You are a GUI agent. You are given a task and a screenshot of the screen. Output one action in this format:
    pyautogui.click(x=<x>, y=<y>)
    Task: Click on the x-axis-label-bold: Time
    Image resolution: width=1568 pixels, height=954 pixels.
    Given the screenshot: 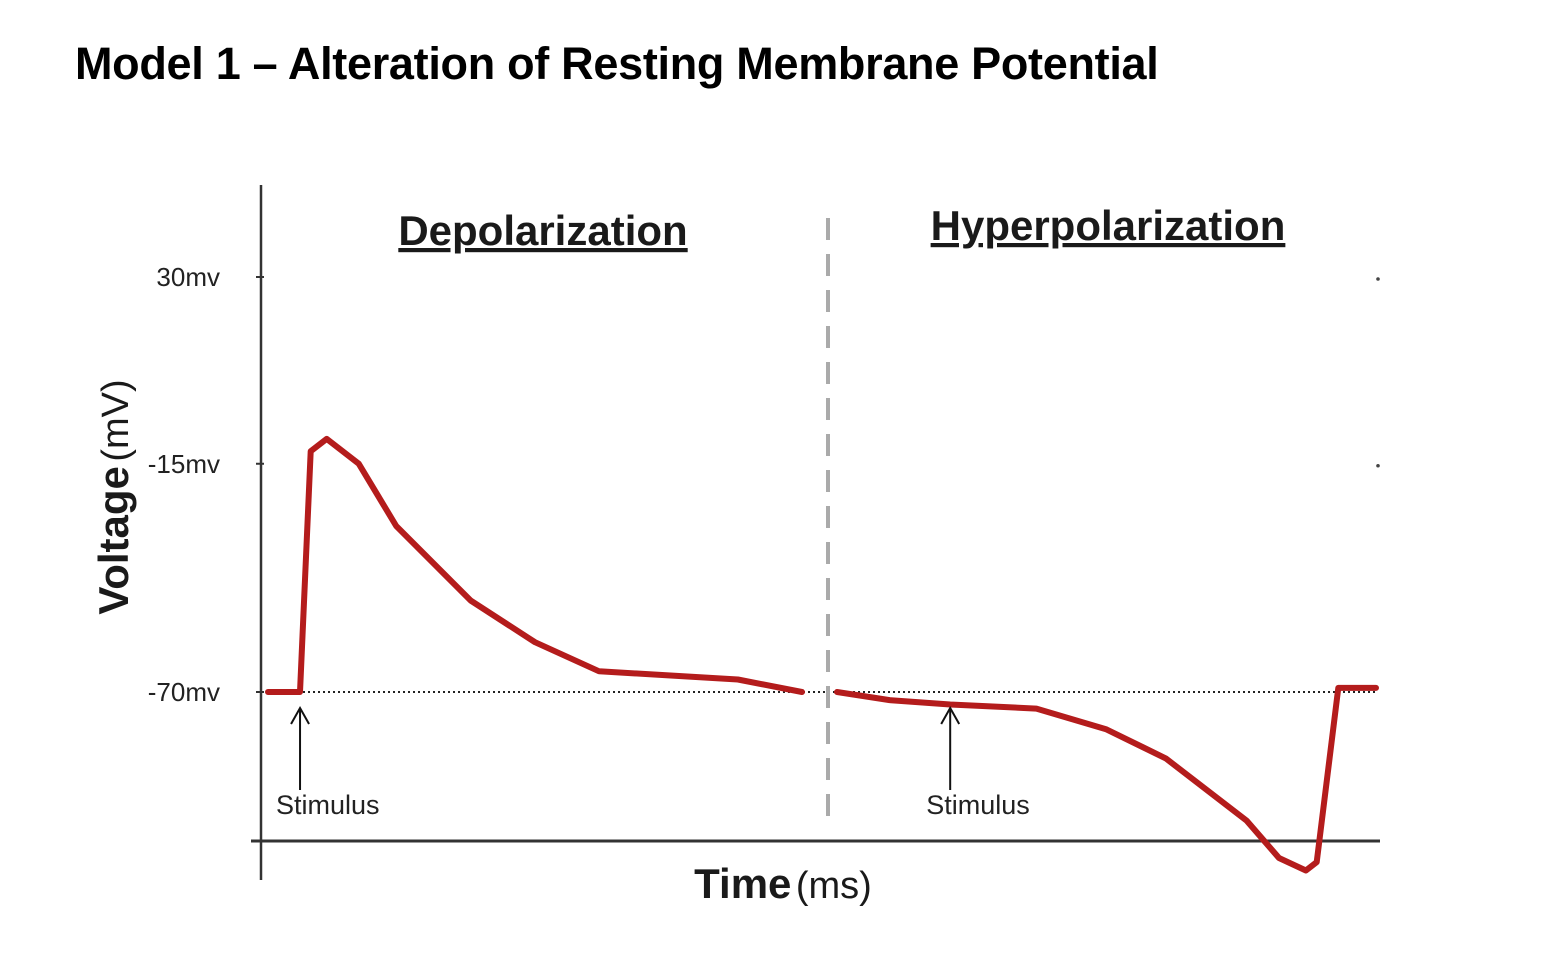 What is the action you would take?
    pyautogui.click(x=742, y=883)
    